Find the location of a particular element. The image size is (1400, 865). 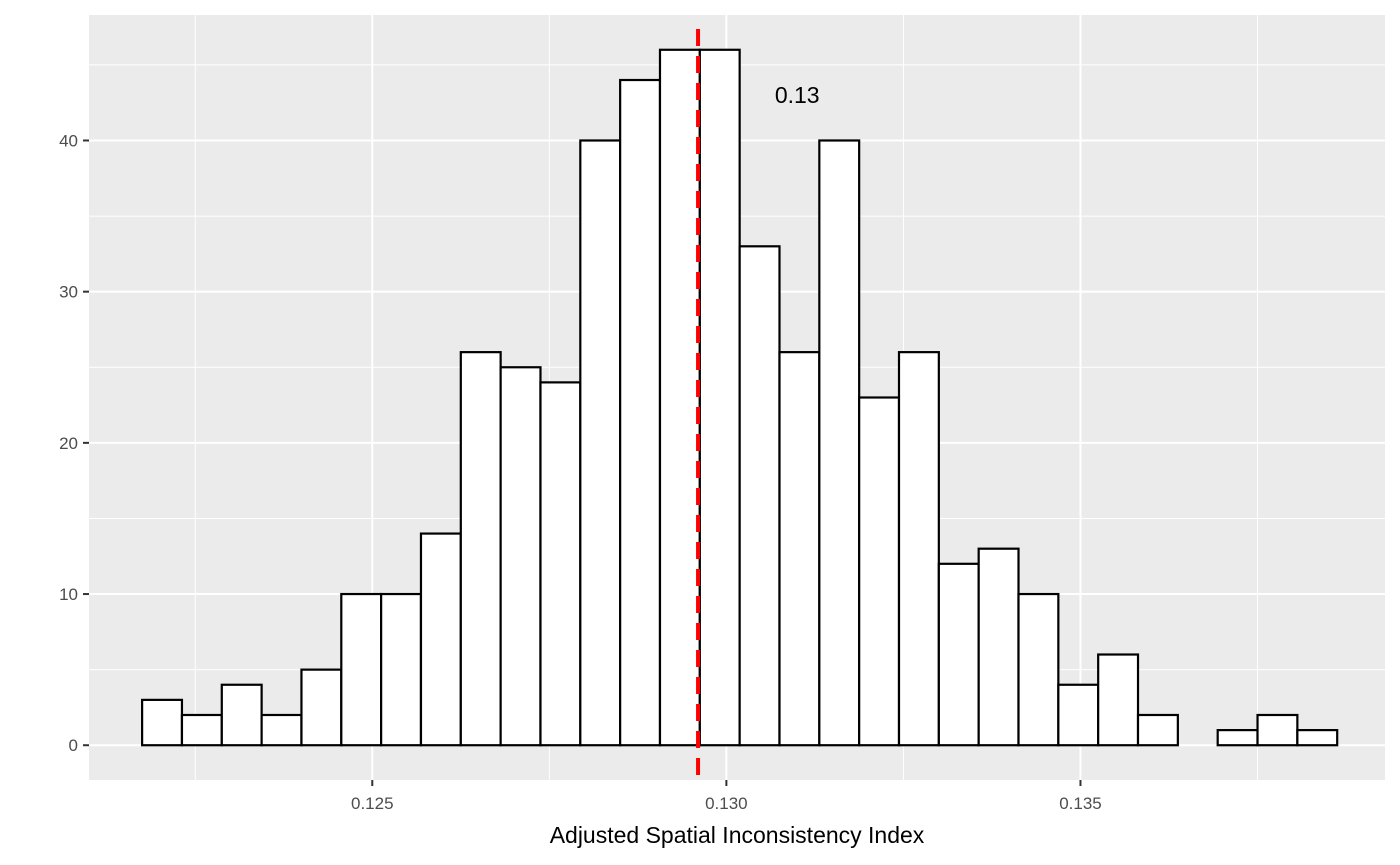

y-tick-label: 10 is located at coordinates (68, 594).